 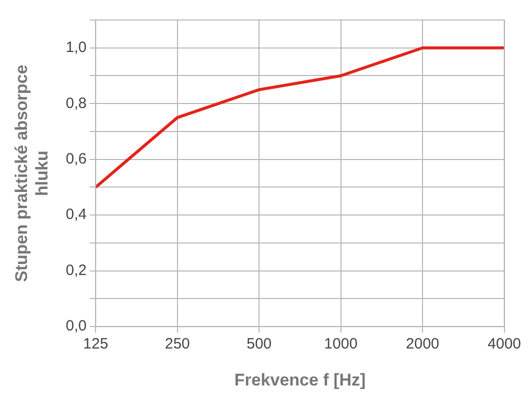 I want to click on x-tick-label: 500, so click(x=259, y=344).